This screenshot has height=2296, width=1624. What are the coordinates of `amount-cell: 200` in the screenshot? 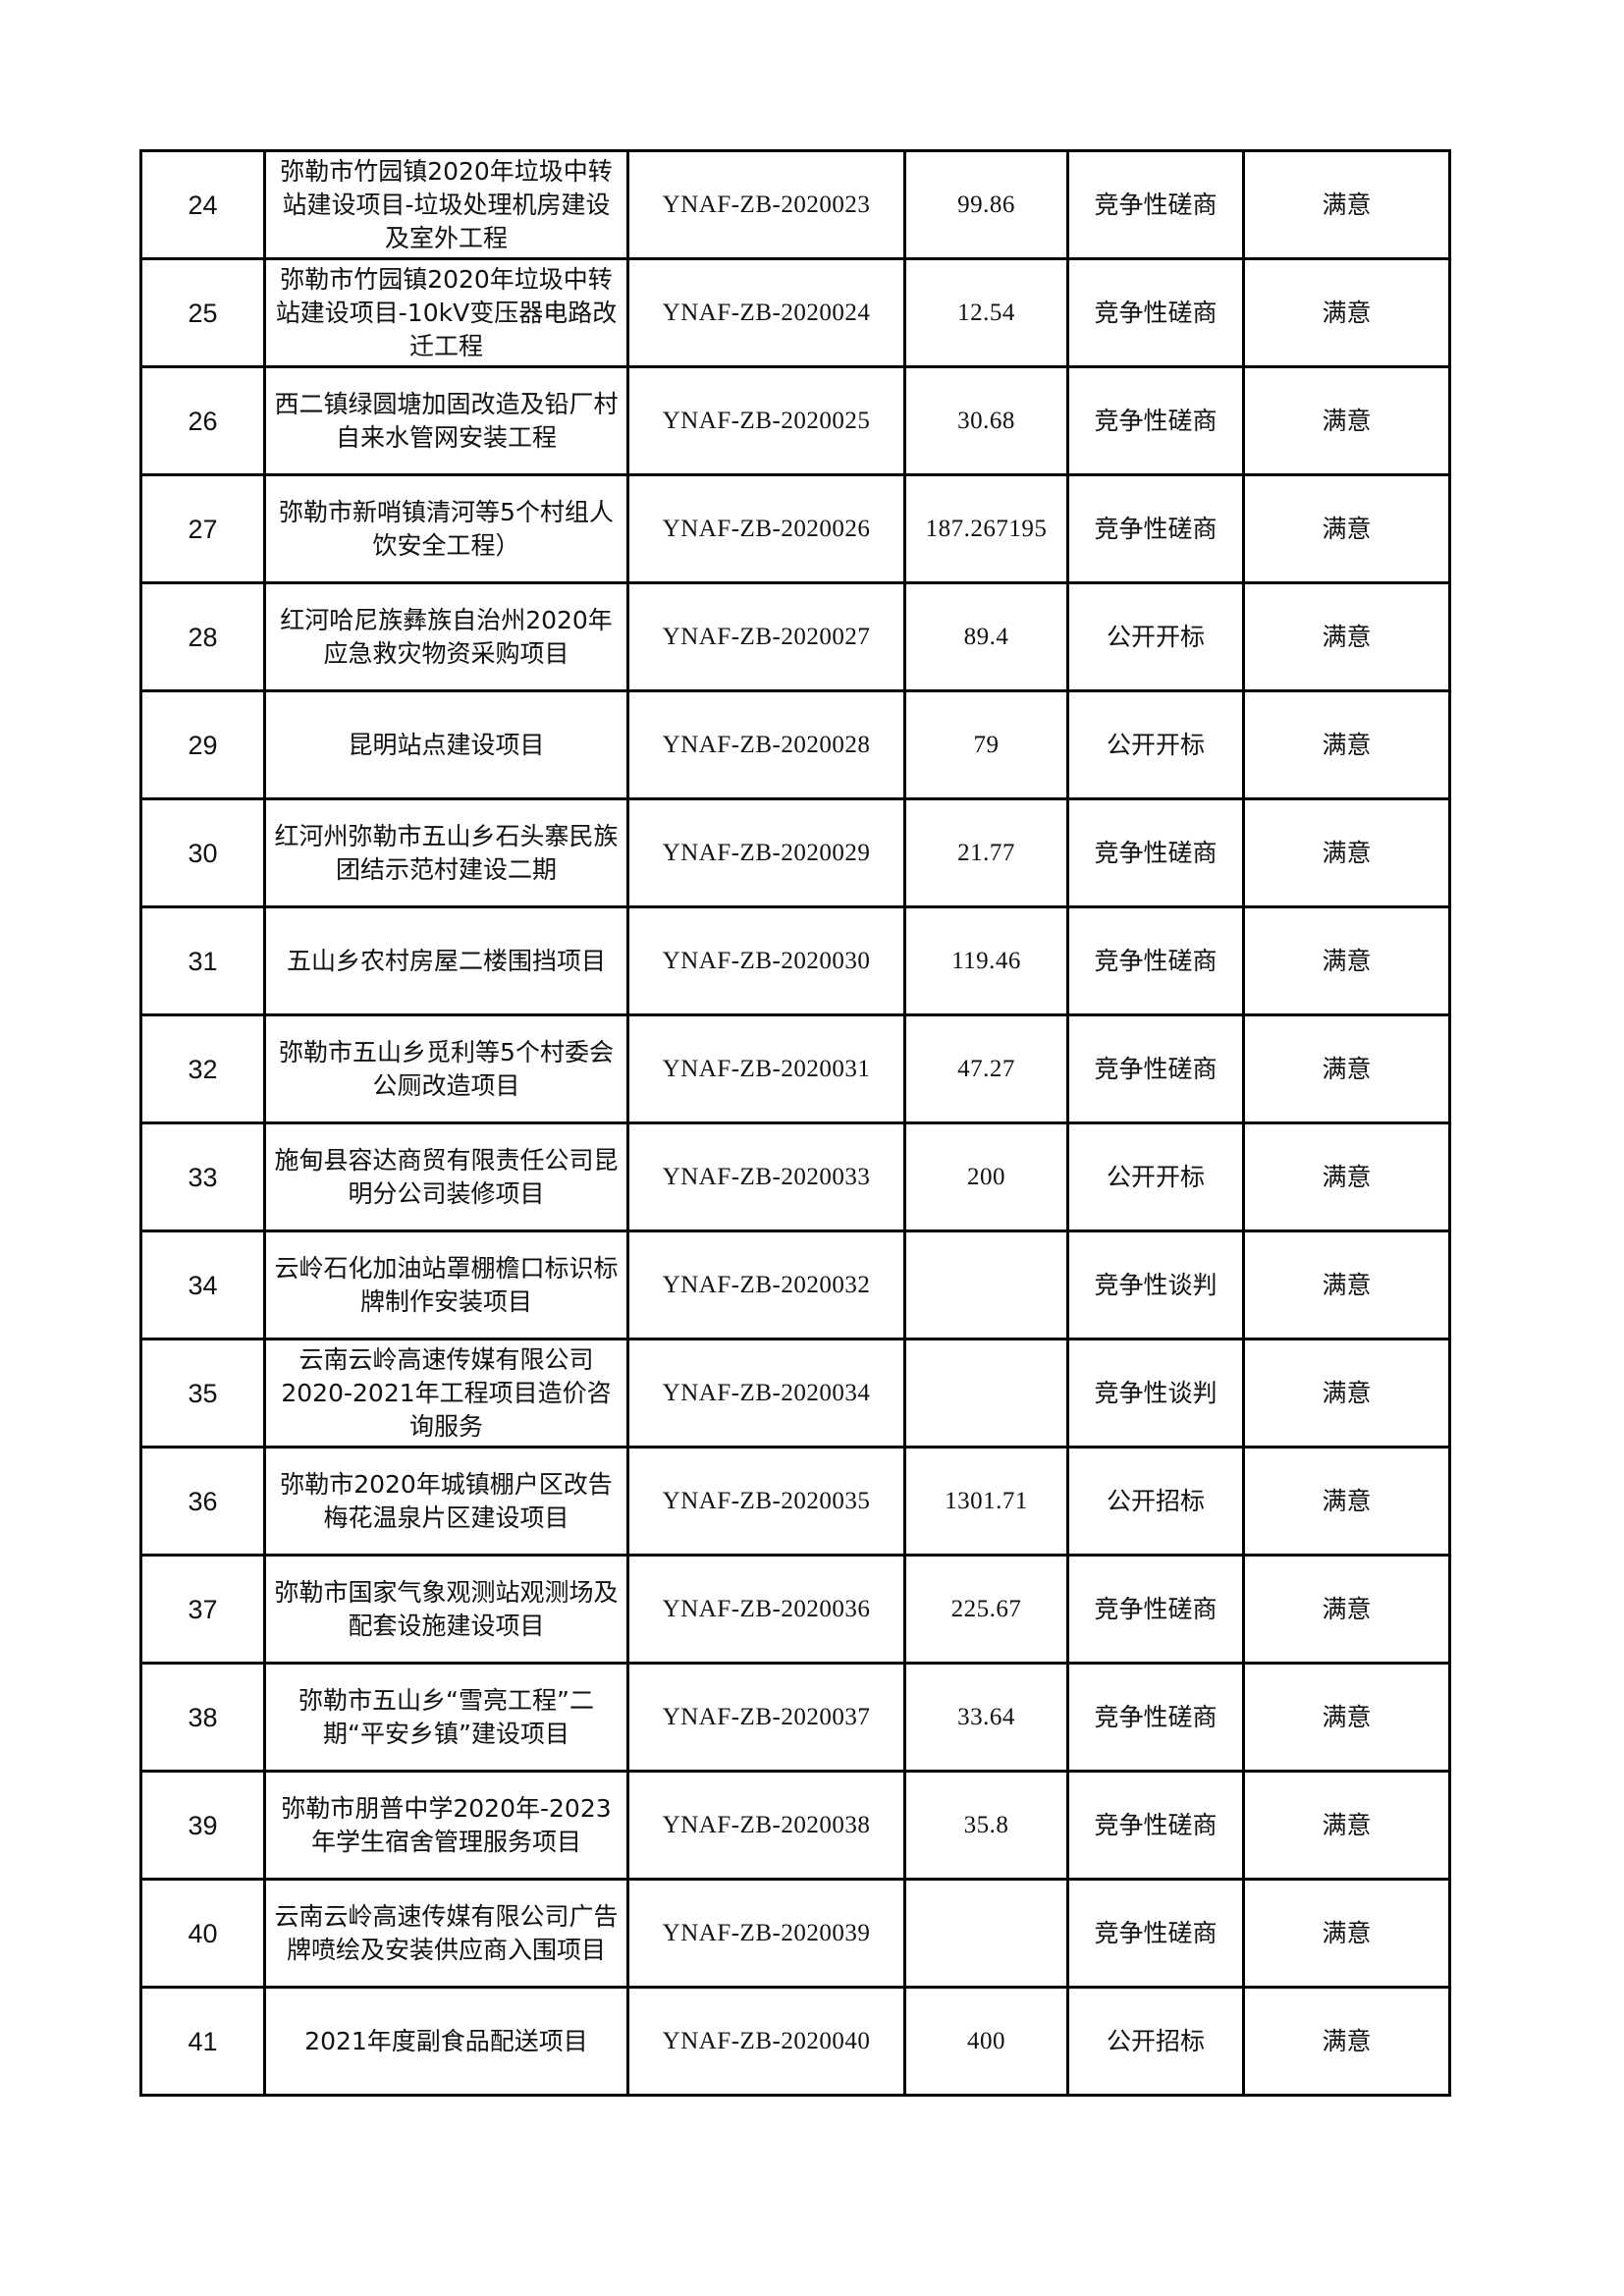 It's located at (986, 1176).